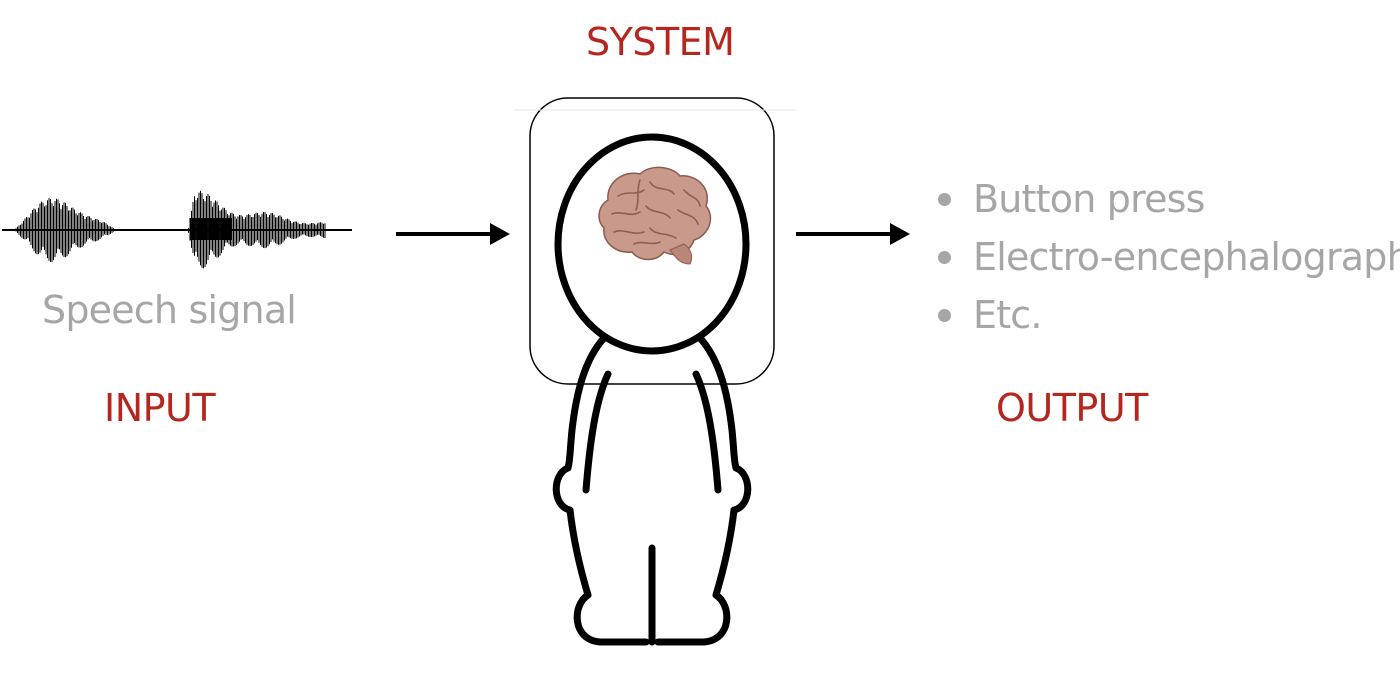 The height and width of the screenshot is (700, 1400). I want to click on output-item-label: Button press, so click(1089, 199).